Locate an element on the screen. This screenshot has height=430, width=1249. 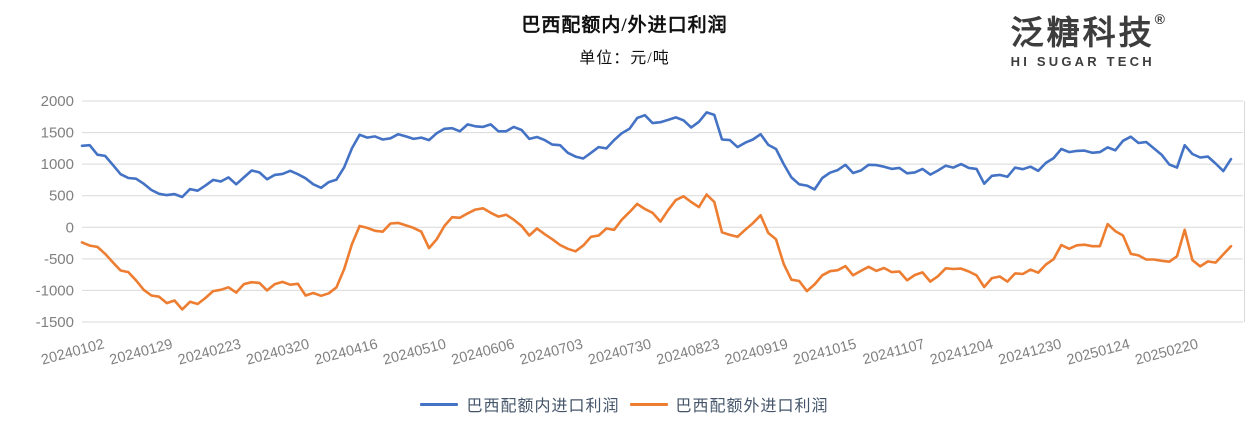
in-quota-legend-label: 巴西配额内进口利润 is located at coordinates (543, 406).